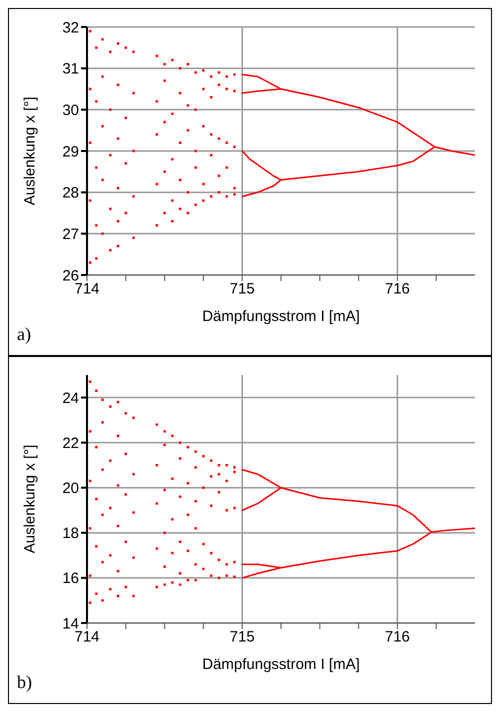  I want to click on y-tick-label: 31, so click(70, 69).